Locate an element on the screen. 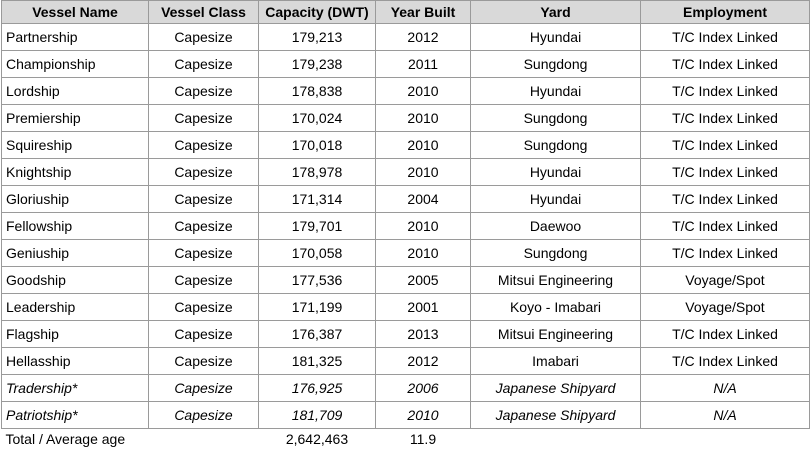 The image size is (811, 451). total-capacity: 2,642,463 is located at coordinates (317, 439).